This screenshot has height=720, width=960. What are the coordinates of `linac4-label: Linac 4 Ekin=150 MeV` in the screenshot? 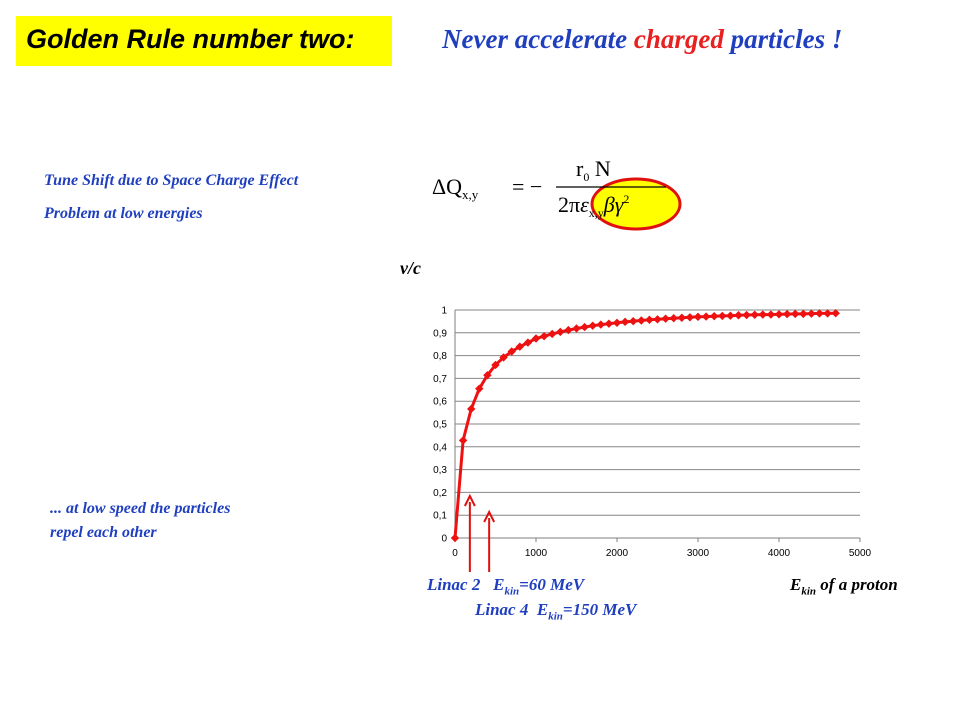 It's located at (556, 611).